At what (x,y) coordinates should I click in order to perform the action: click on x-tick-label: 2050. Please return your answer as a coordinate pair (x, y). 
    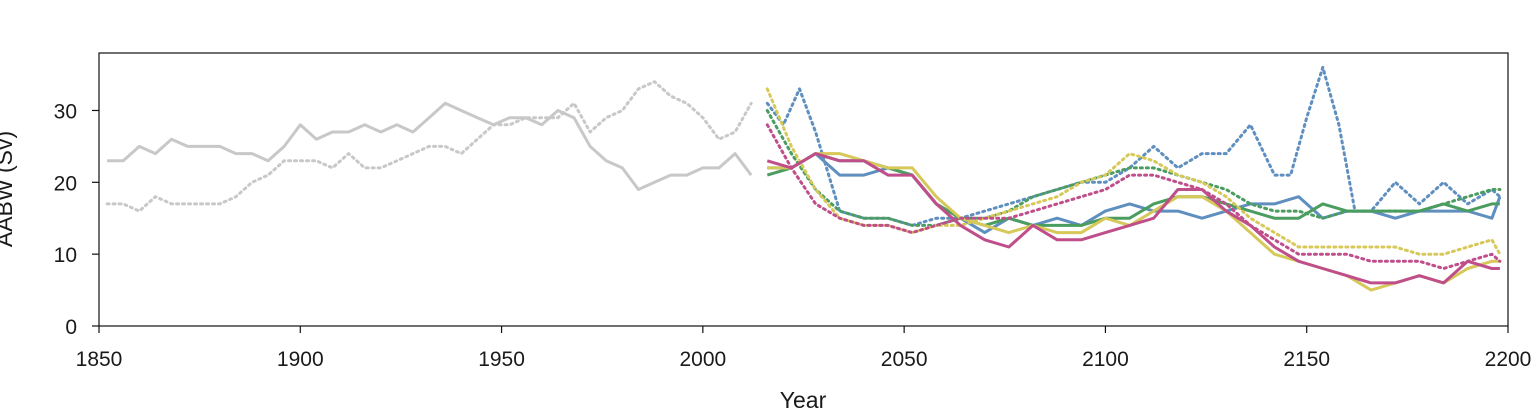
    Looking at the image, I should click on (904, 359).